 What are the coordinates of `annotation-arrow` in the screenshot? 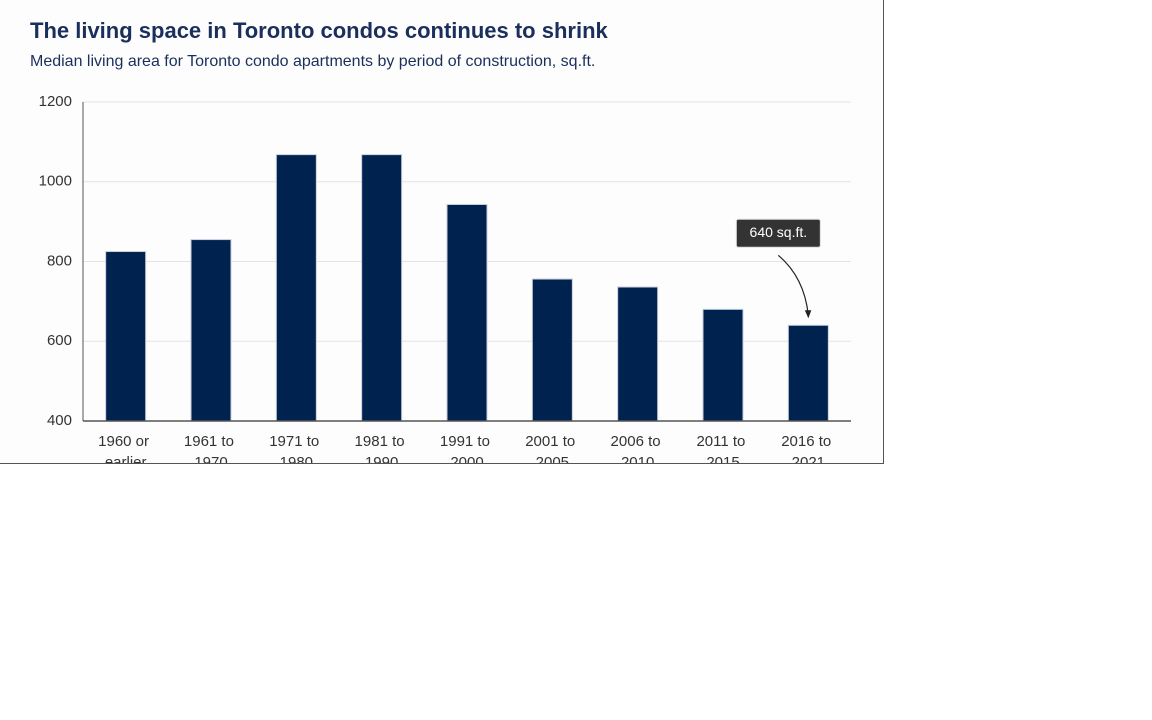 It's located at (793, 285).